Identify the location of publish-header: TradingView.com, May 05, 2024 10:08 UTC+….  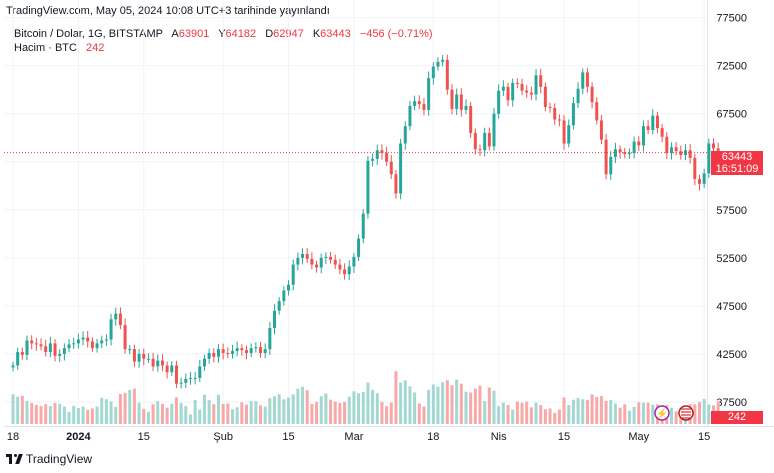
(168, 11).